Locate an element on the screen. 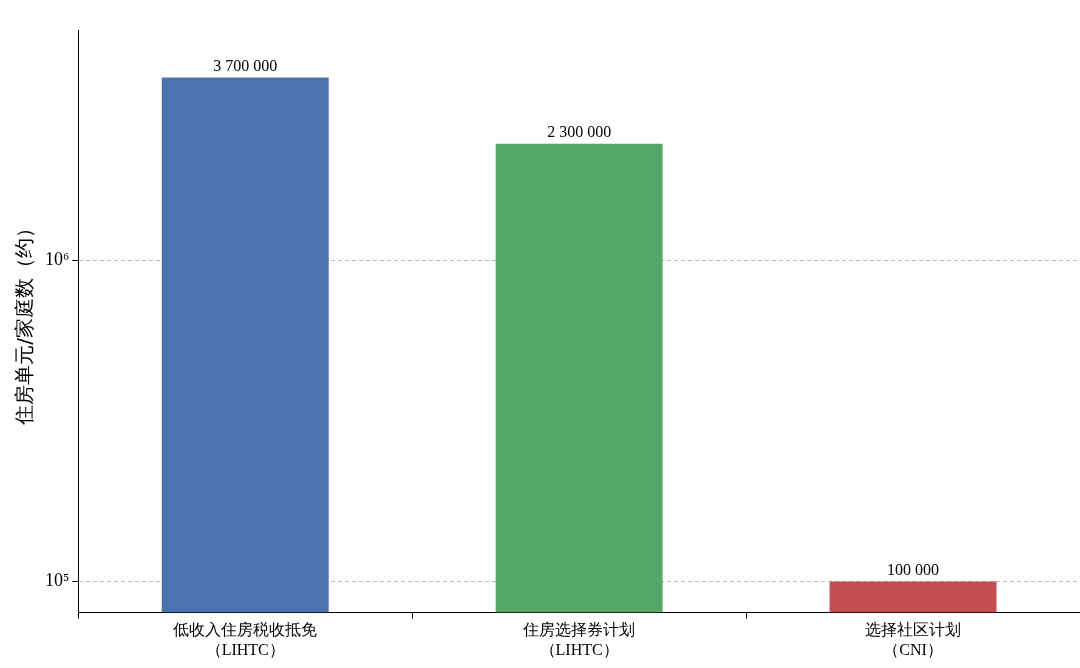 The image size is (1080, 668). x-tick-label: 住房选择券计划（LIHTC） is located at coordinates (579, 639).